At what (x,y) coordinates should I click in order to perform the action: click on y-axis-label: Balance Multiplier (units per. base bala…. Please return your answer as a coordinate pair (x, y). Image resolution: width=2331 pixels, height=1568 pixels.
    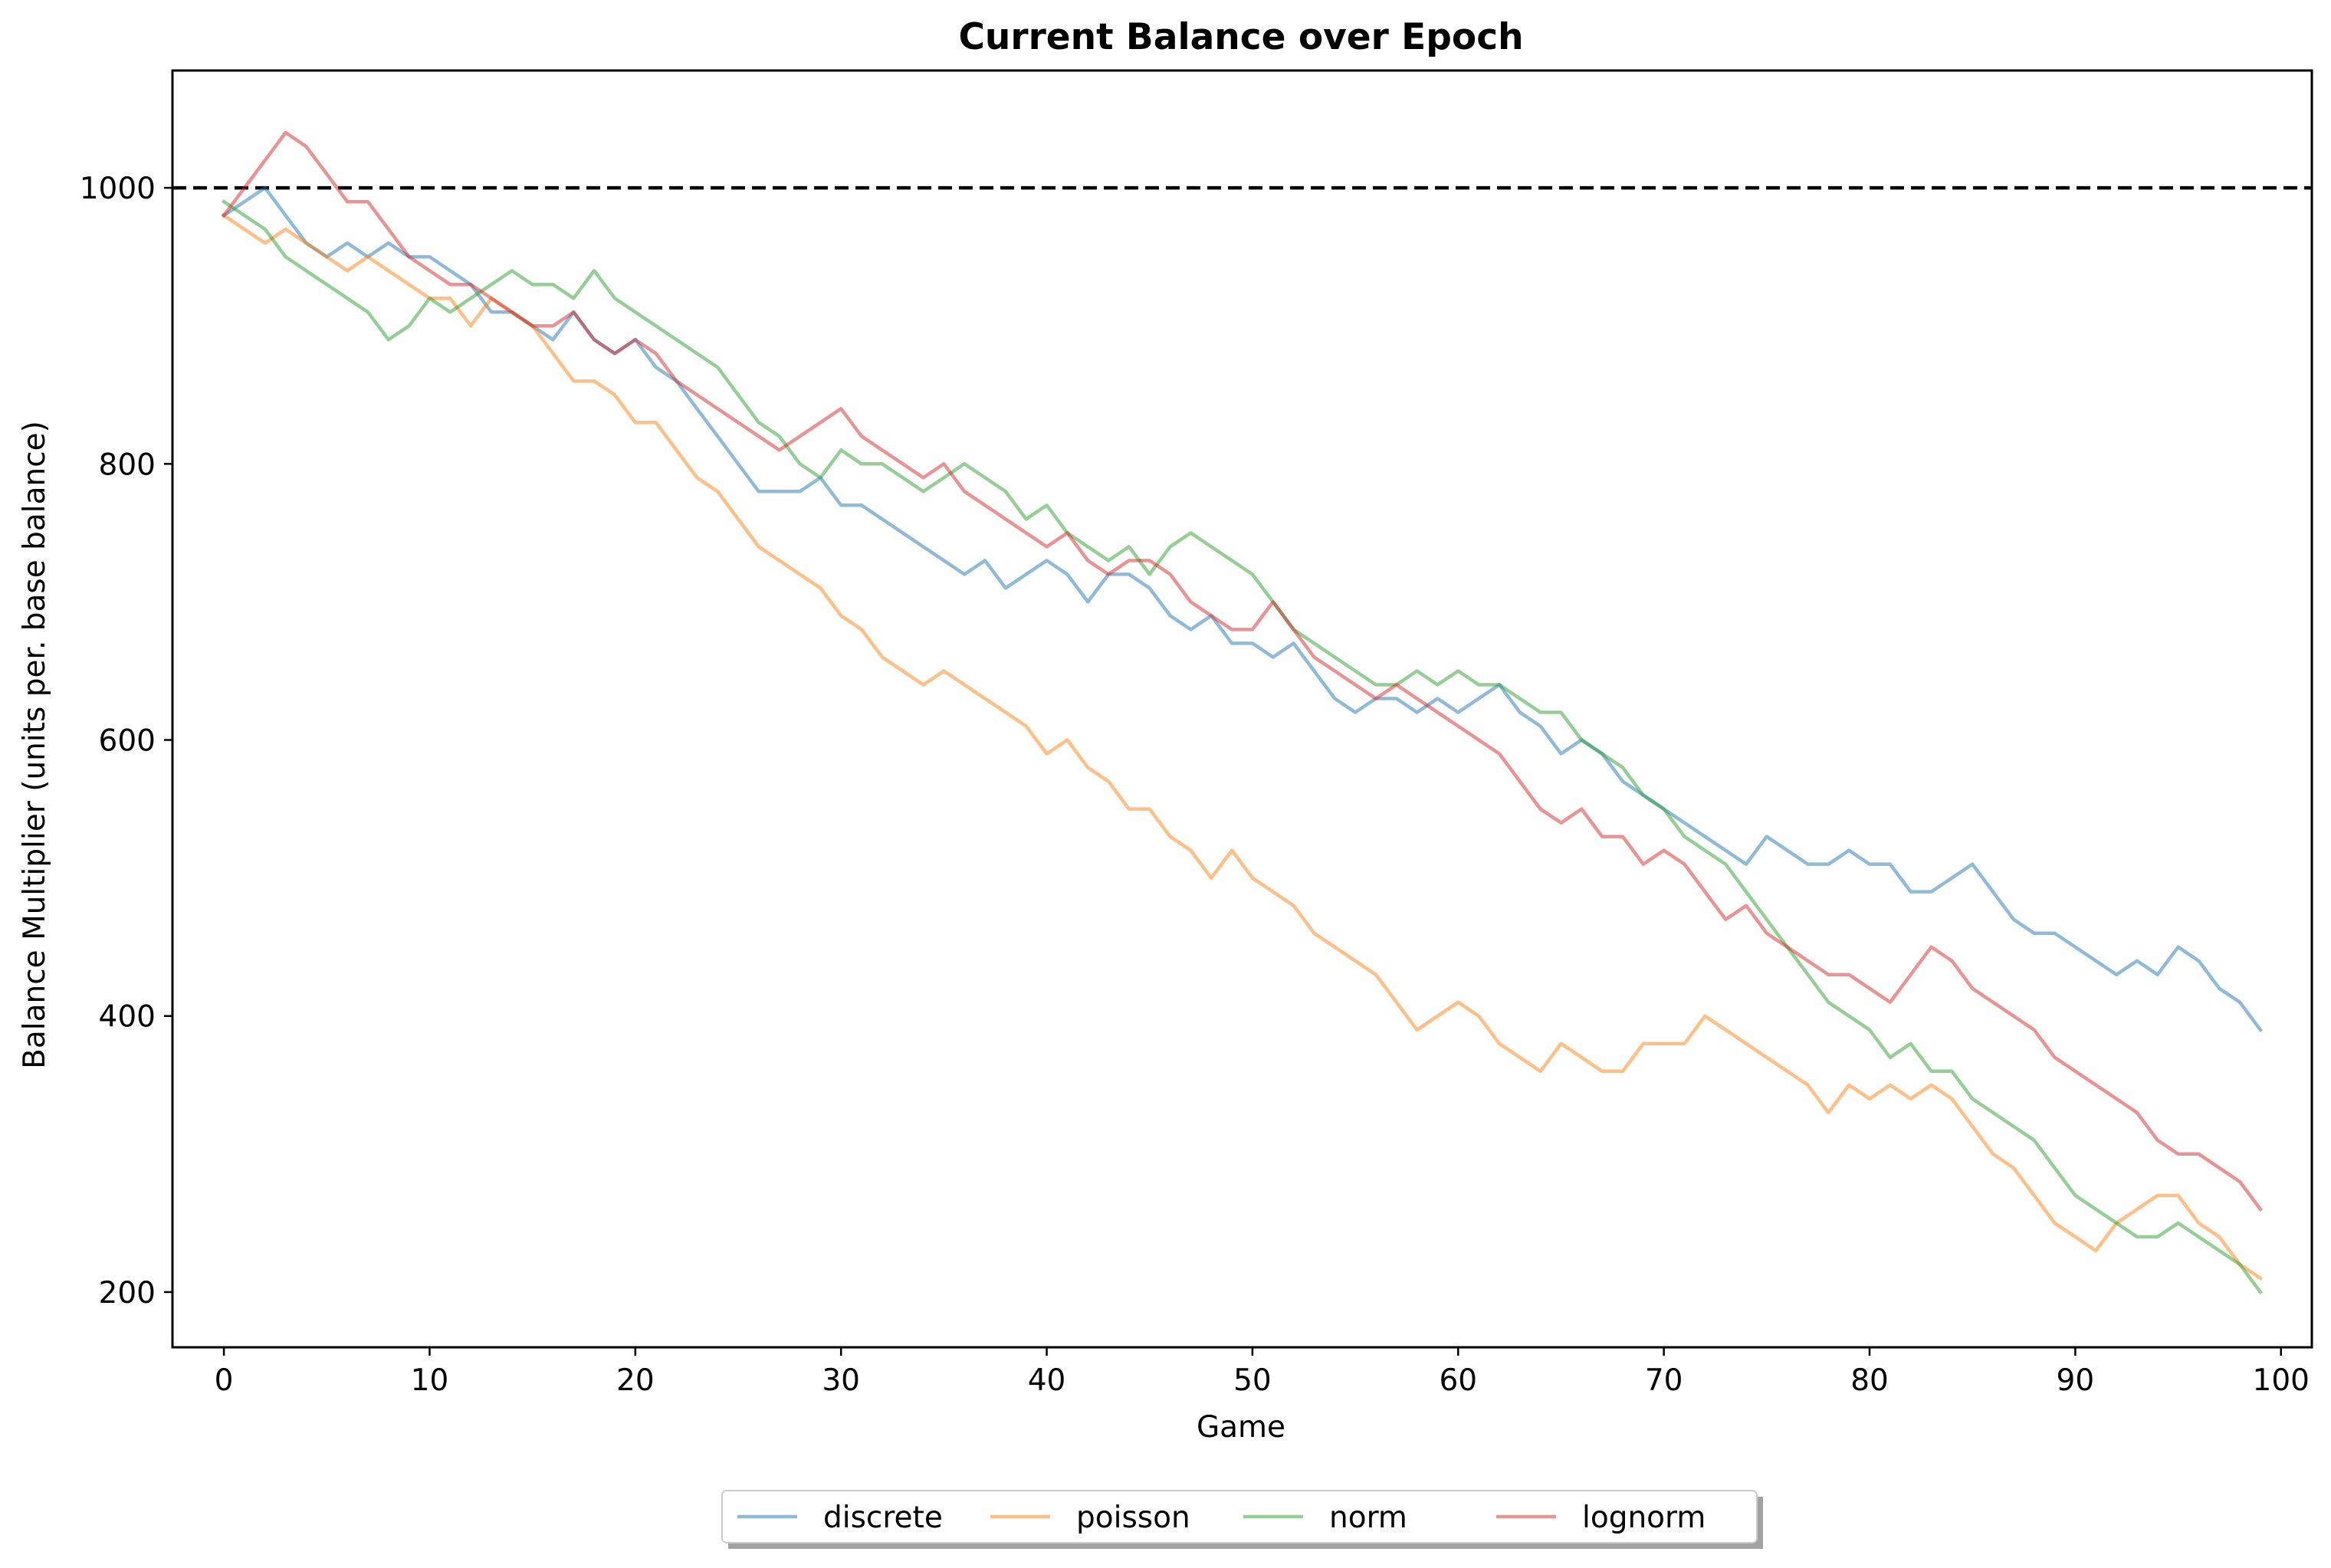
    Looking at the image, I should click on (35, 745).